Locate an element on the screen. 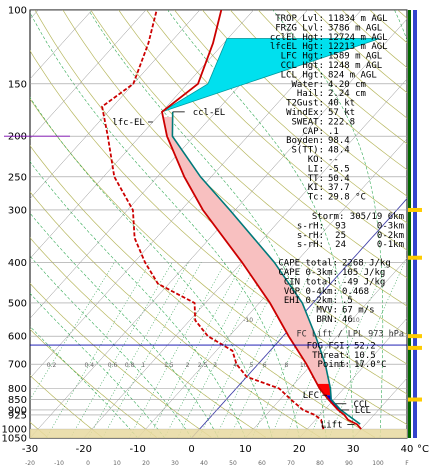 The height and width of the screenshot is (470, 430). cape-value: 46 is located at coordinates (347, 320).